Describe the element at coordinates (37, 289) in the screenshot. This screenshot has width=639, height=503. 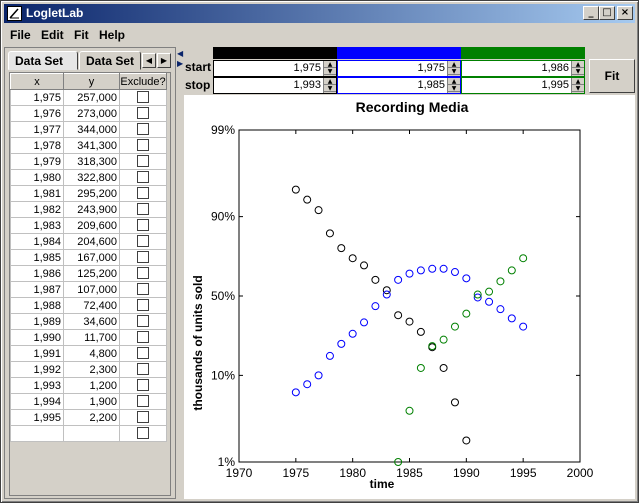
I see `cell-x: 1,987` at that location.